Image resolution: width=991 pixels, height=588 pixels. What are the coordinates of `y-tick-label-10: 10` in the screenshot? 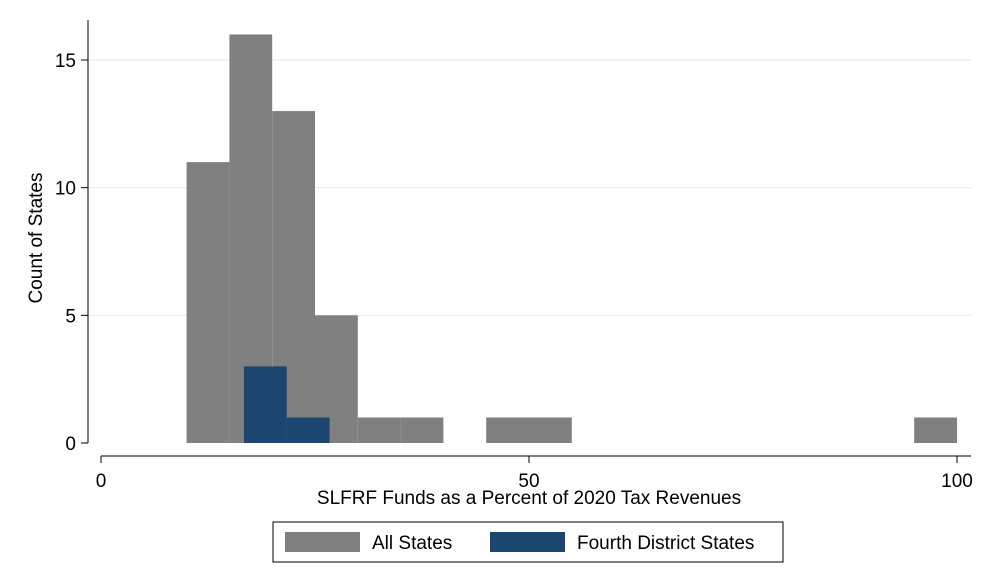 It's located at (65, 189).